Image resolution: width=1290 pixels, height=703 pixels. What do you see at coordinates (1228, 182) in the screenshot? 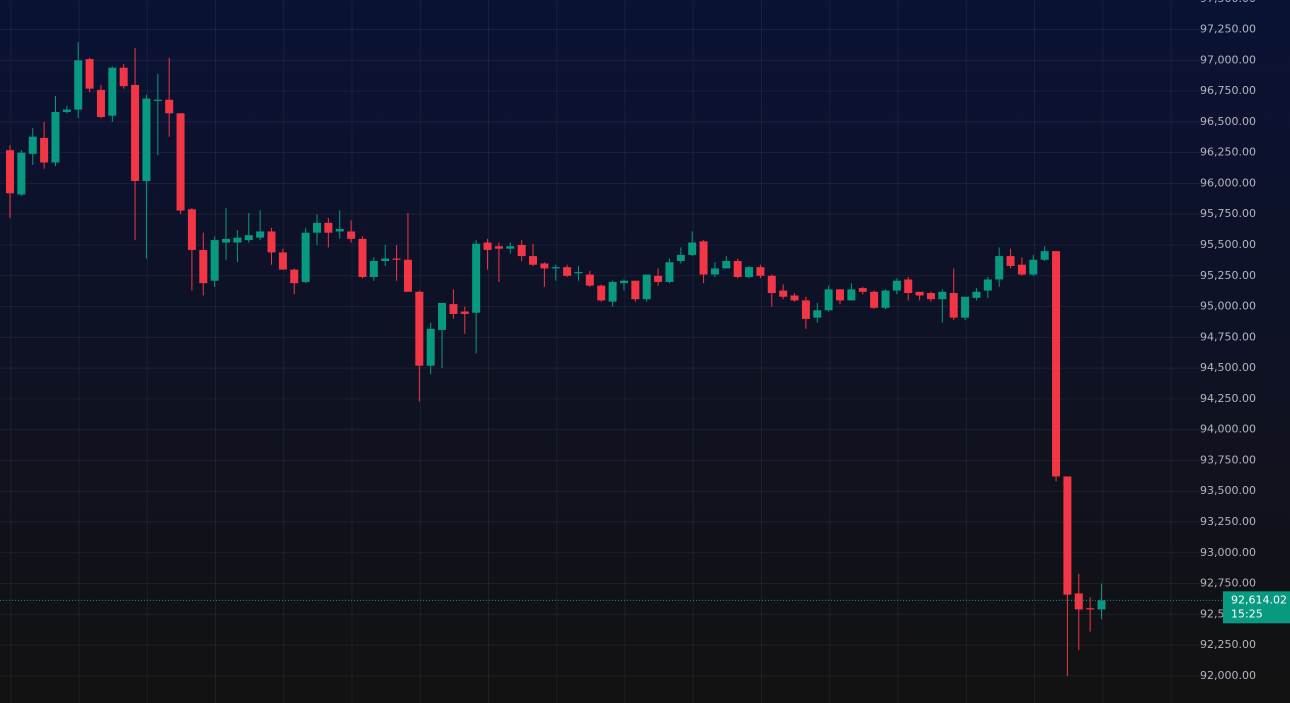
I see `y-tick-label: 96,000.00` at bounding box center [1228, 182].